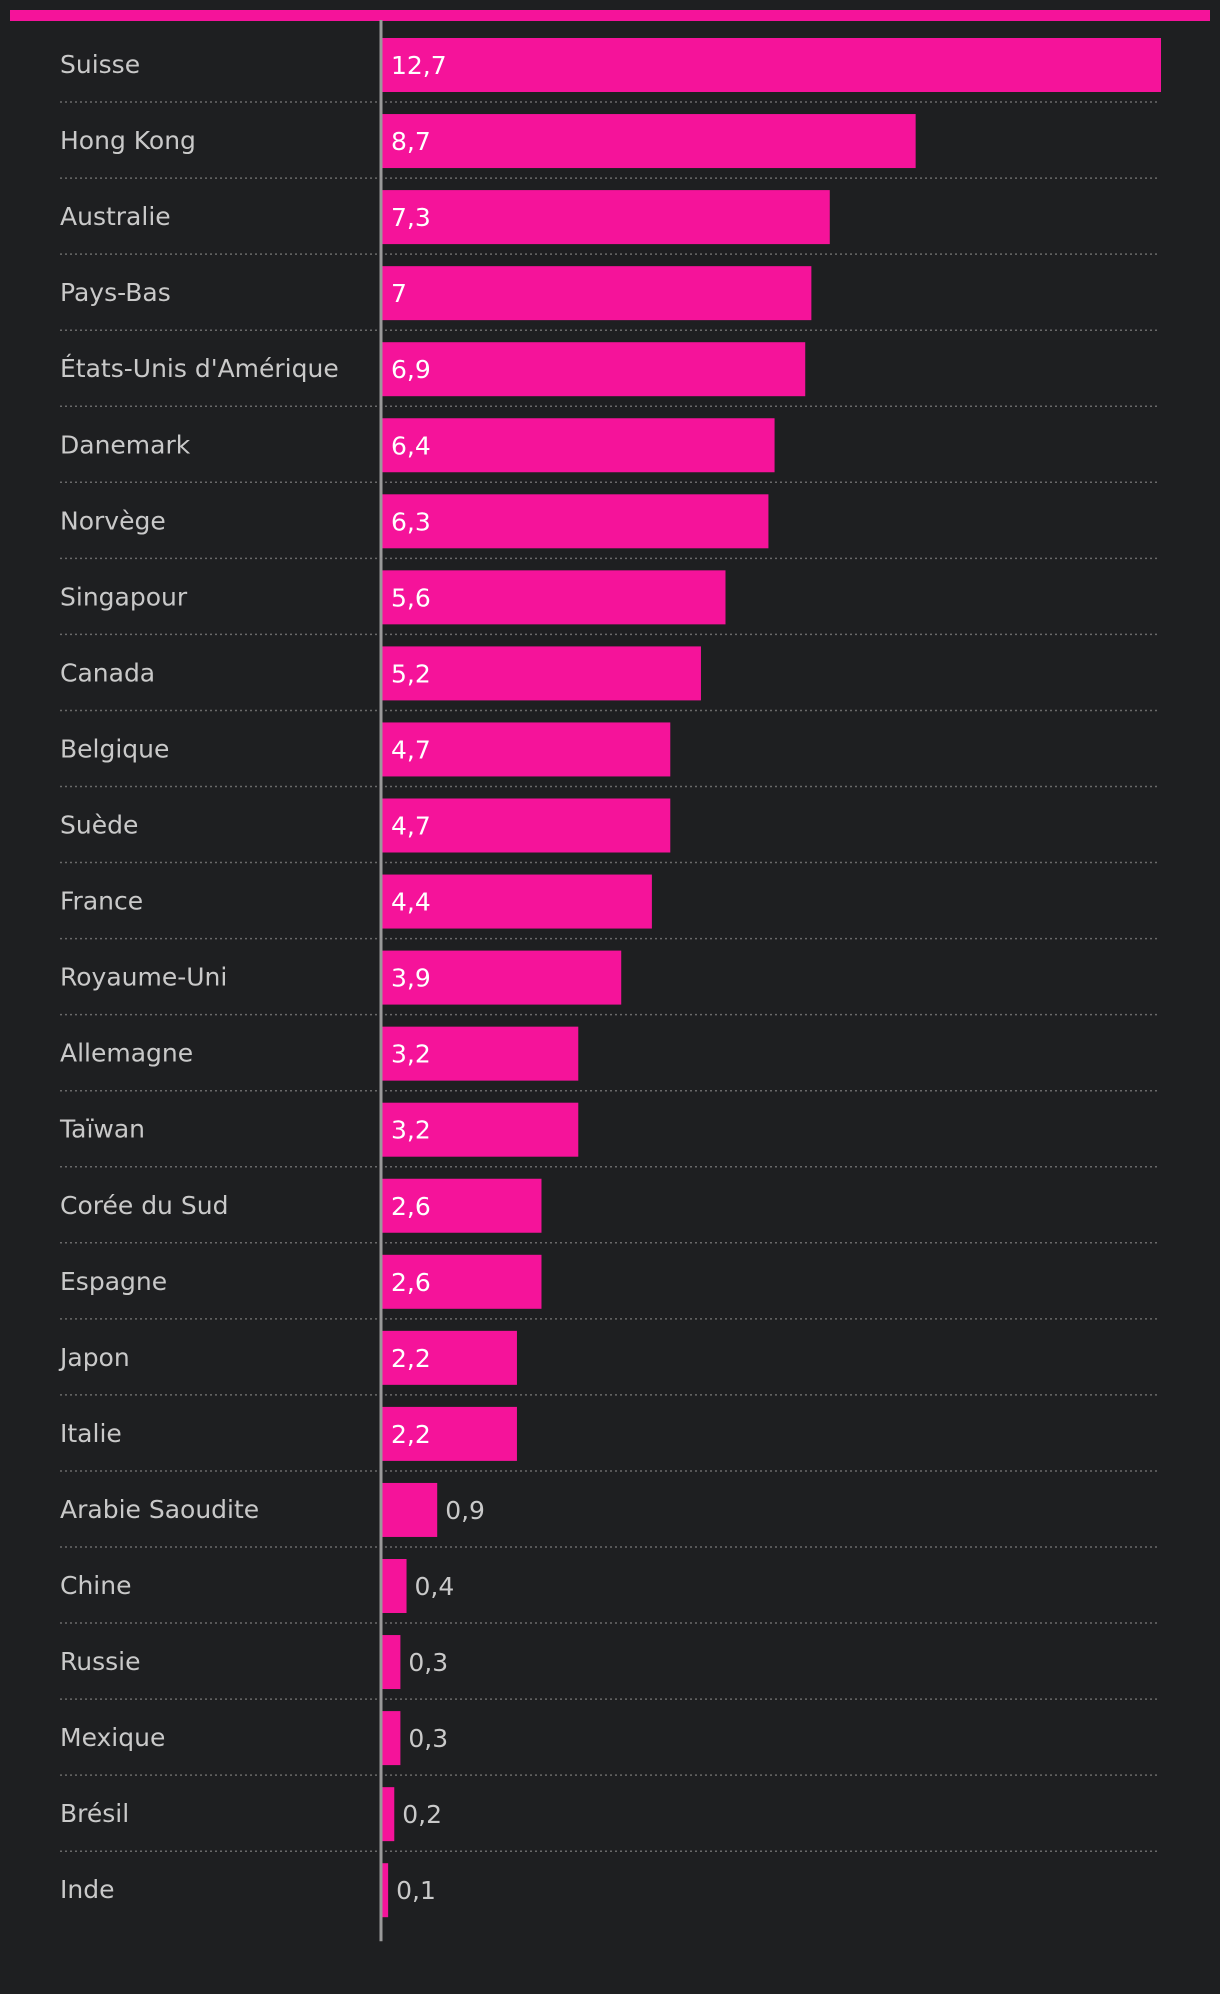  I want to click on value-label: 5,2, so click(411, 673).